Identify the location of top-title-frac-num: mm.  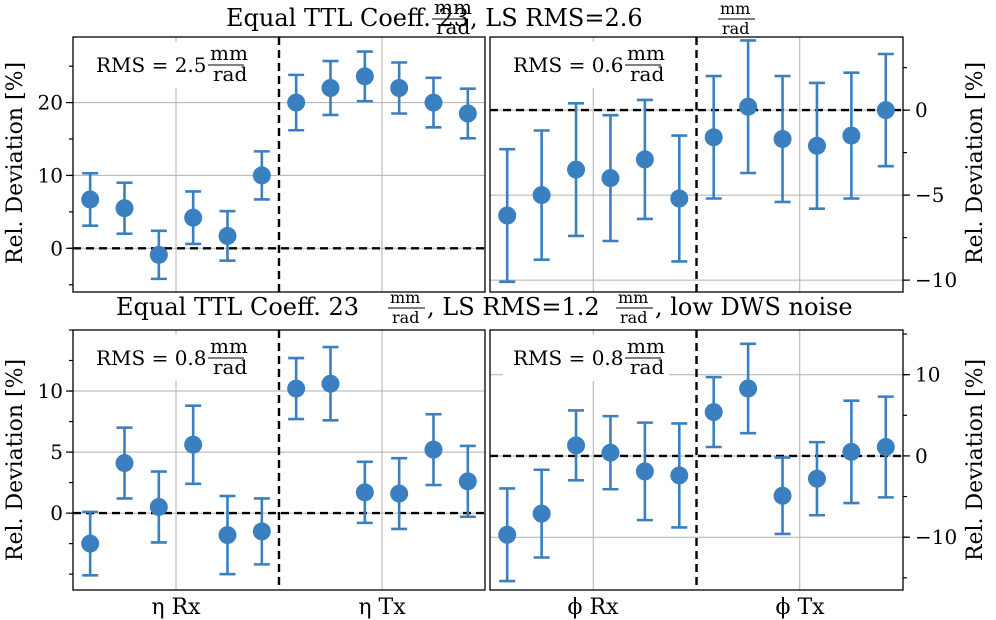
(453, 9).